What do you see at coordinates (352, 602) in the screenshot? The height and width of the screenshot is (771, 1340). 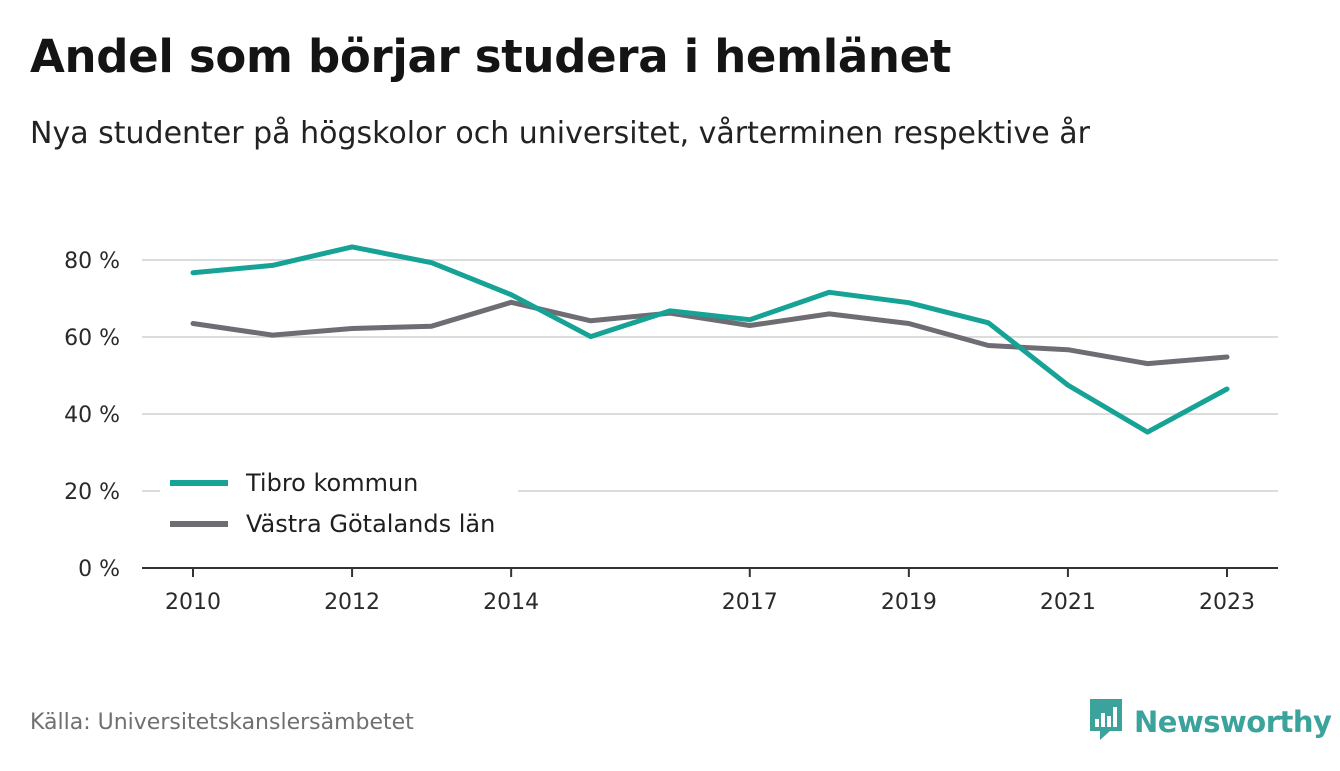 I see `x-tick-label: 2012` at bounding box center [352, 602].